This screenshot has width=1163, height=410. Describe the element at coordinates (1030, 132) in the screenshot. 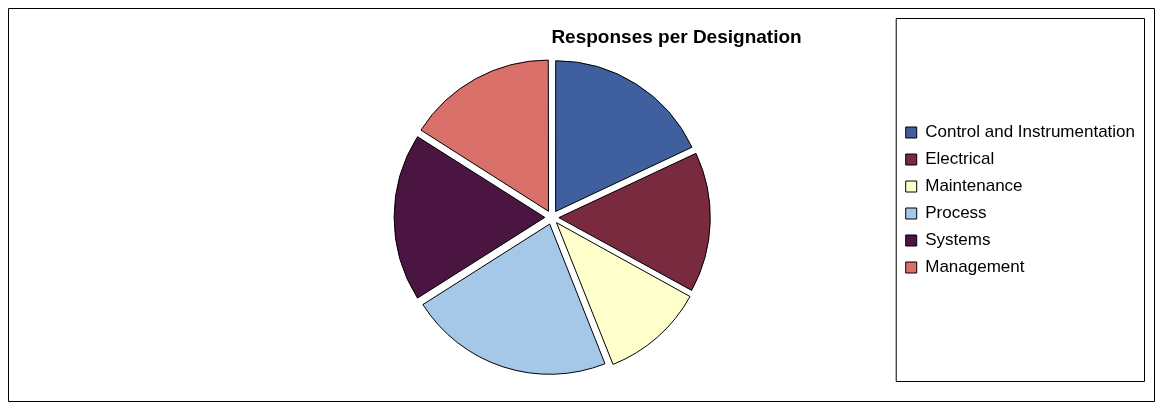

I see `legend-label: Control and Instrumentation` at that location.